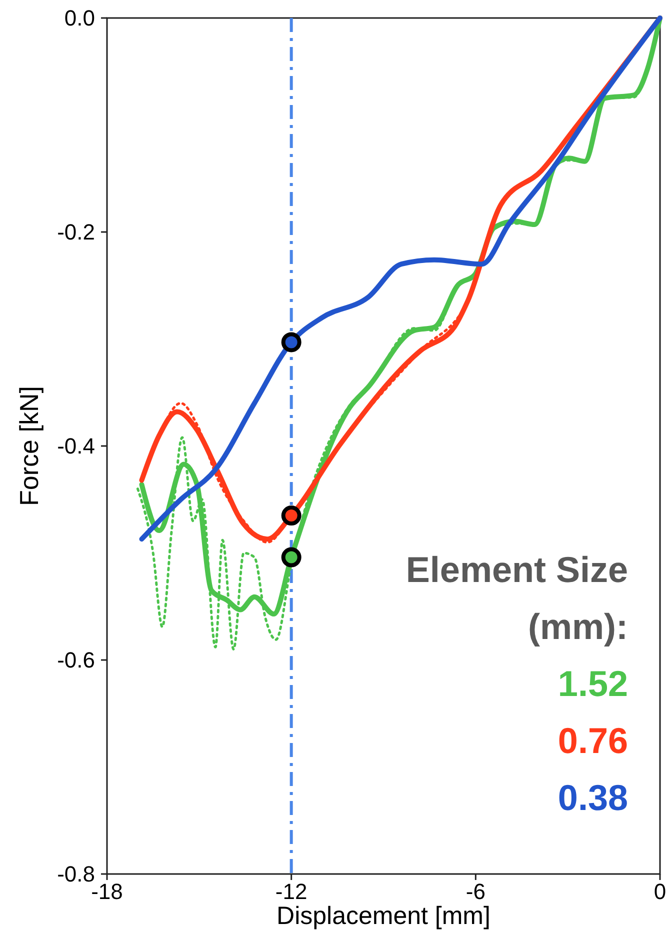  Describe the element at coordinates (79, 18) in the screenshot. I see `y-tick-label: 0.0` at that location.